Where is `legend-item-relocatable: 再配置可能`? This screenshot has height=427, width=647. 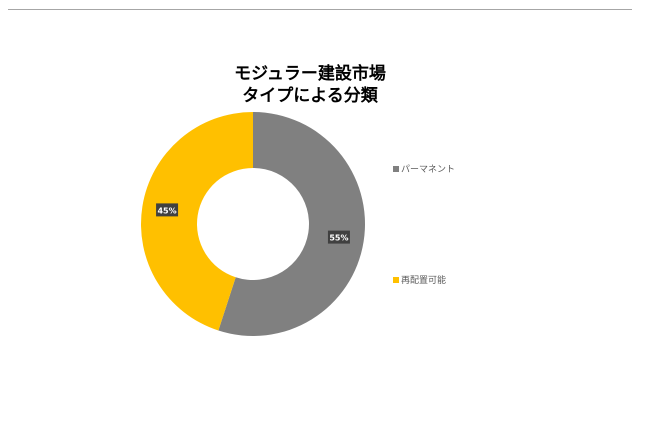
legend-item-relocatable: 再配置可能 is located at coordinates (419, 279).